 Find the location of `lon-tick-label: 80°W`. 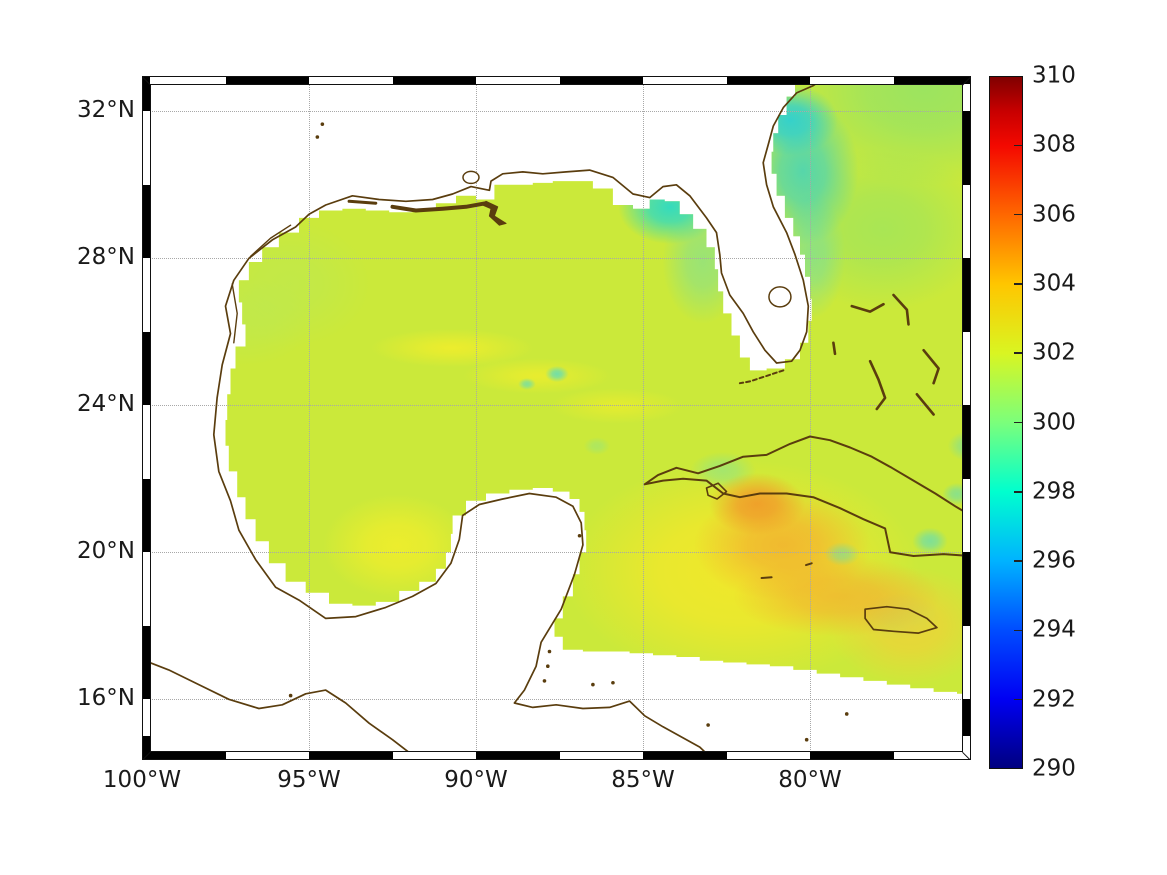

lon-tick-label: 80°W is located at coordinates (810, 780).